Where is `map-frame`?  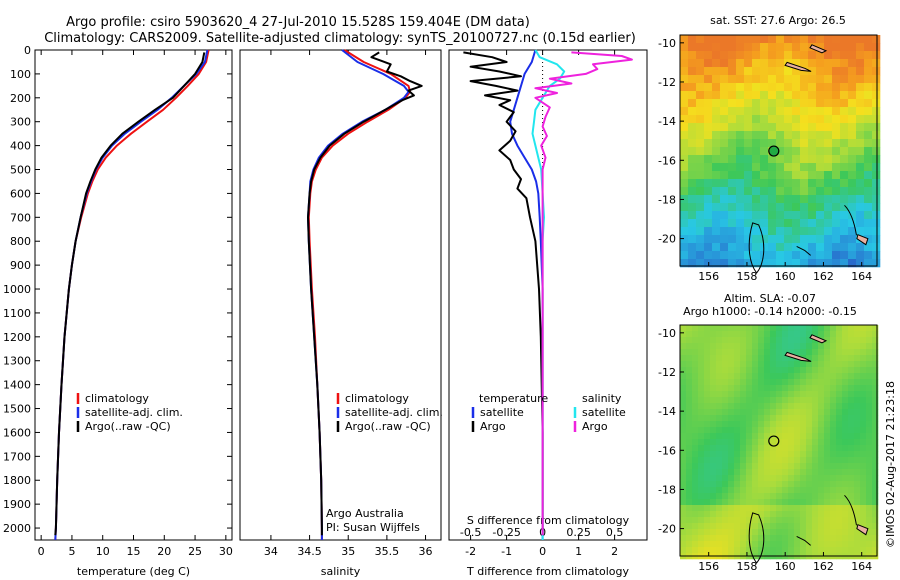
map-frame is located at coordinates (778, 150).